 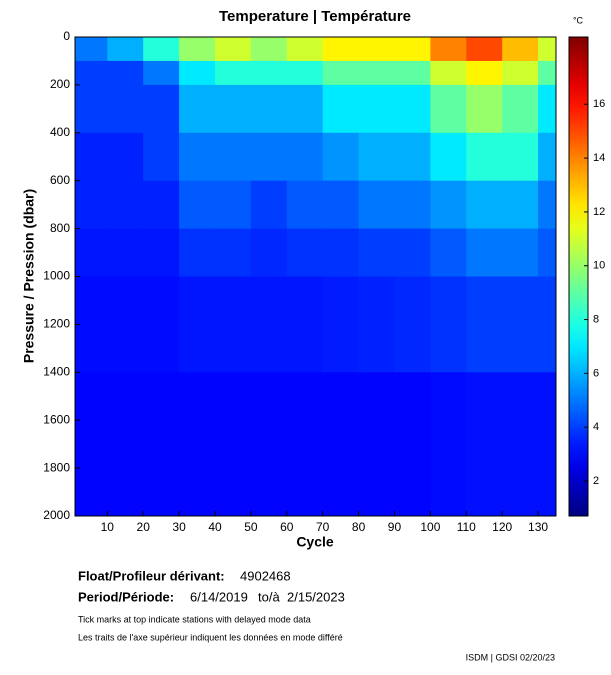 What do you see at coordinates (56, 371) in the screenshot?
I see `y-tick-label: 1400` at bounding box center [56, 371].